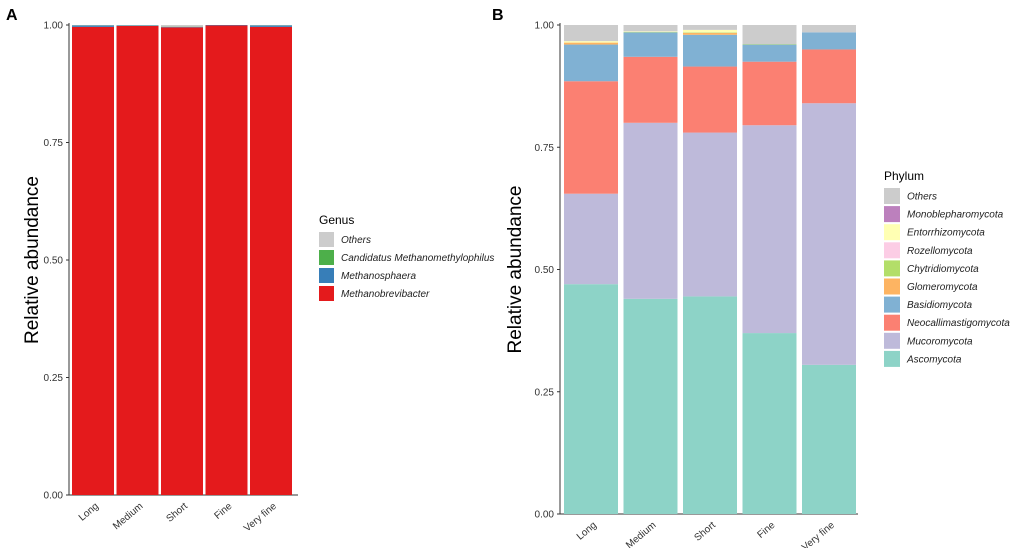 Image resolution: width=1021 pixels, height=548 pixels. I want to click on panel-b-legend-label: Glomeromycota, so click(942, 287).